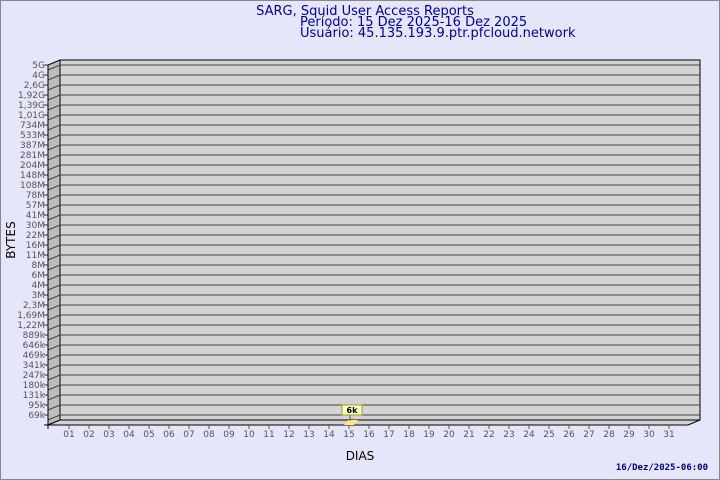 This screenshot has height=480, width=720. Describe the element at coordinates (36, 416) in the screenshot. I see `y-tick-label: 69k` at that location.